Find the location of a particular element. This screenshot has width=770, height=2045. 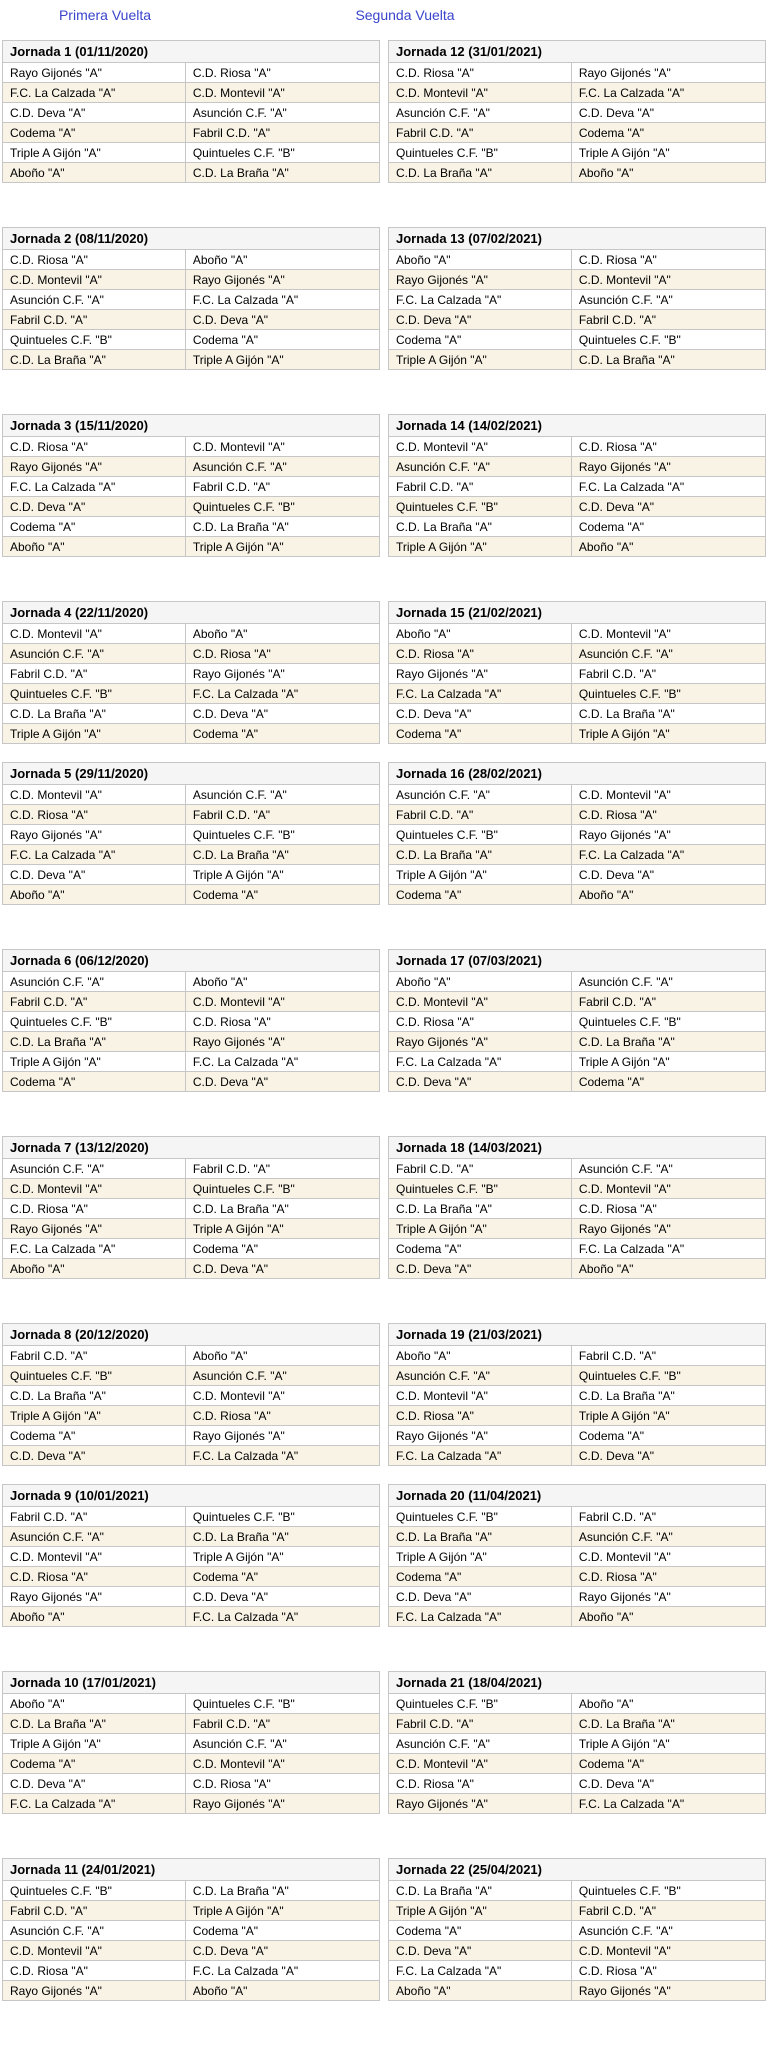

match-row: C.D. Montevil "A" Codema "A" is located at coordinates (577, 1763).